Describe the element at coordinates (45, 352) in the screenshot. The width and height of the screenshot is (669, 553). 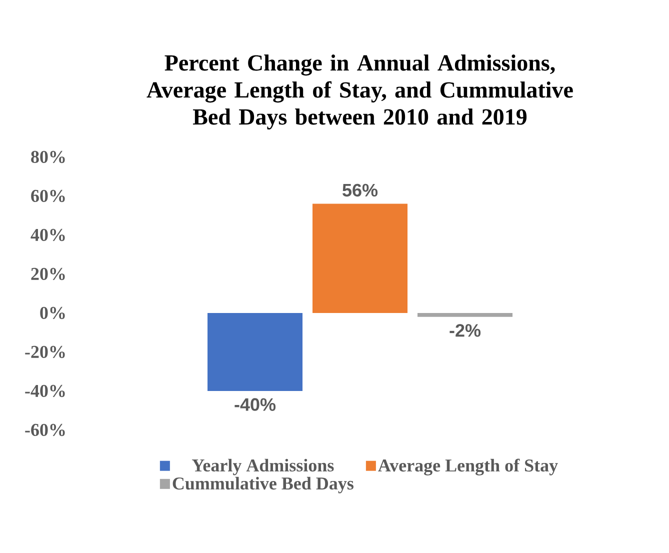
I see `y-tick-label: -20%` at that location.